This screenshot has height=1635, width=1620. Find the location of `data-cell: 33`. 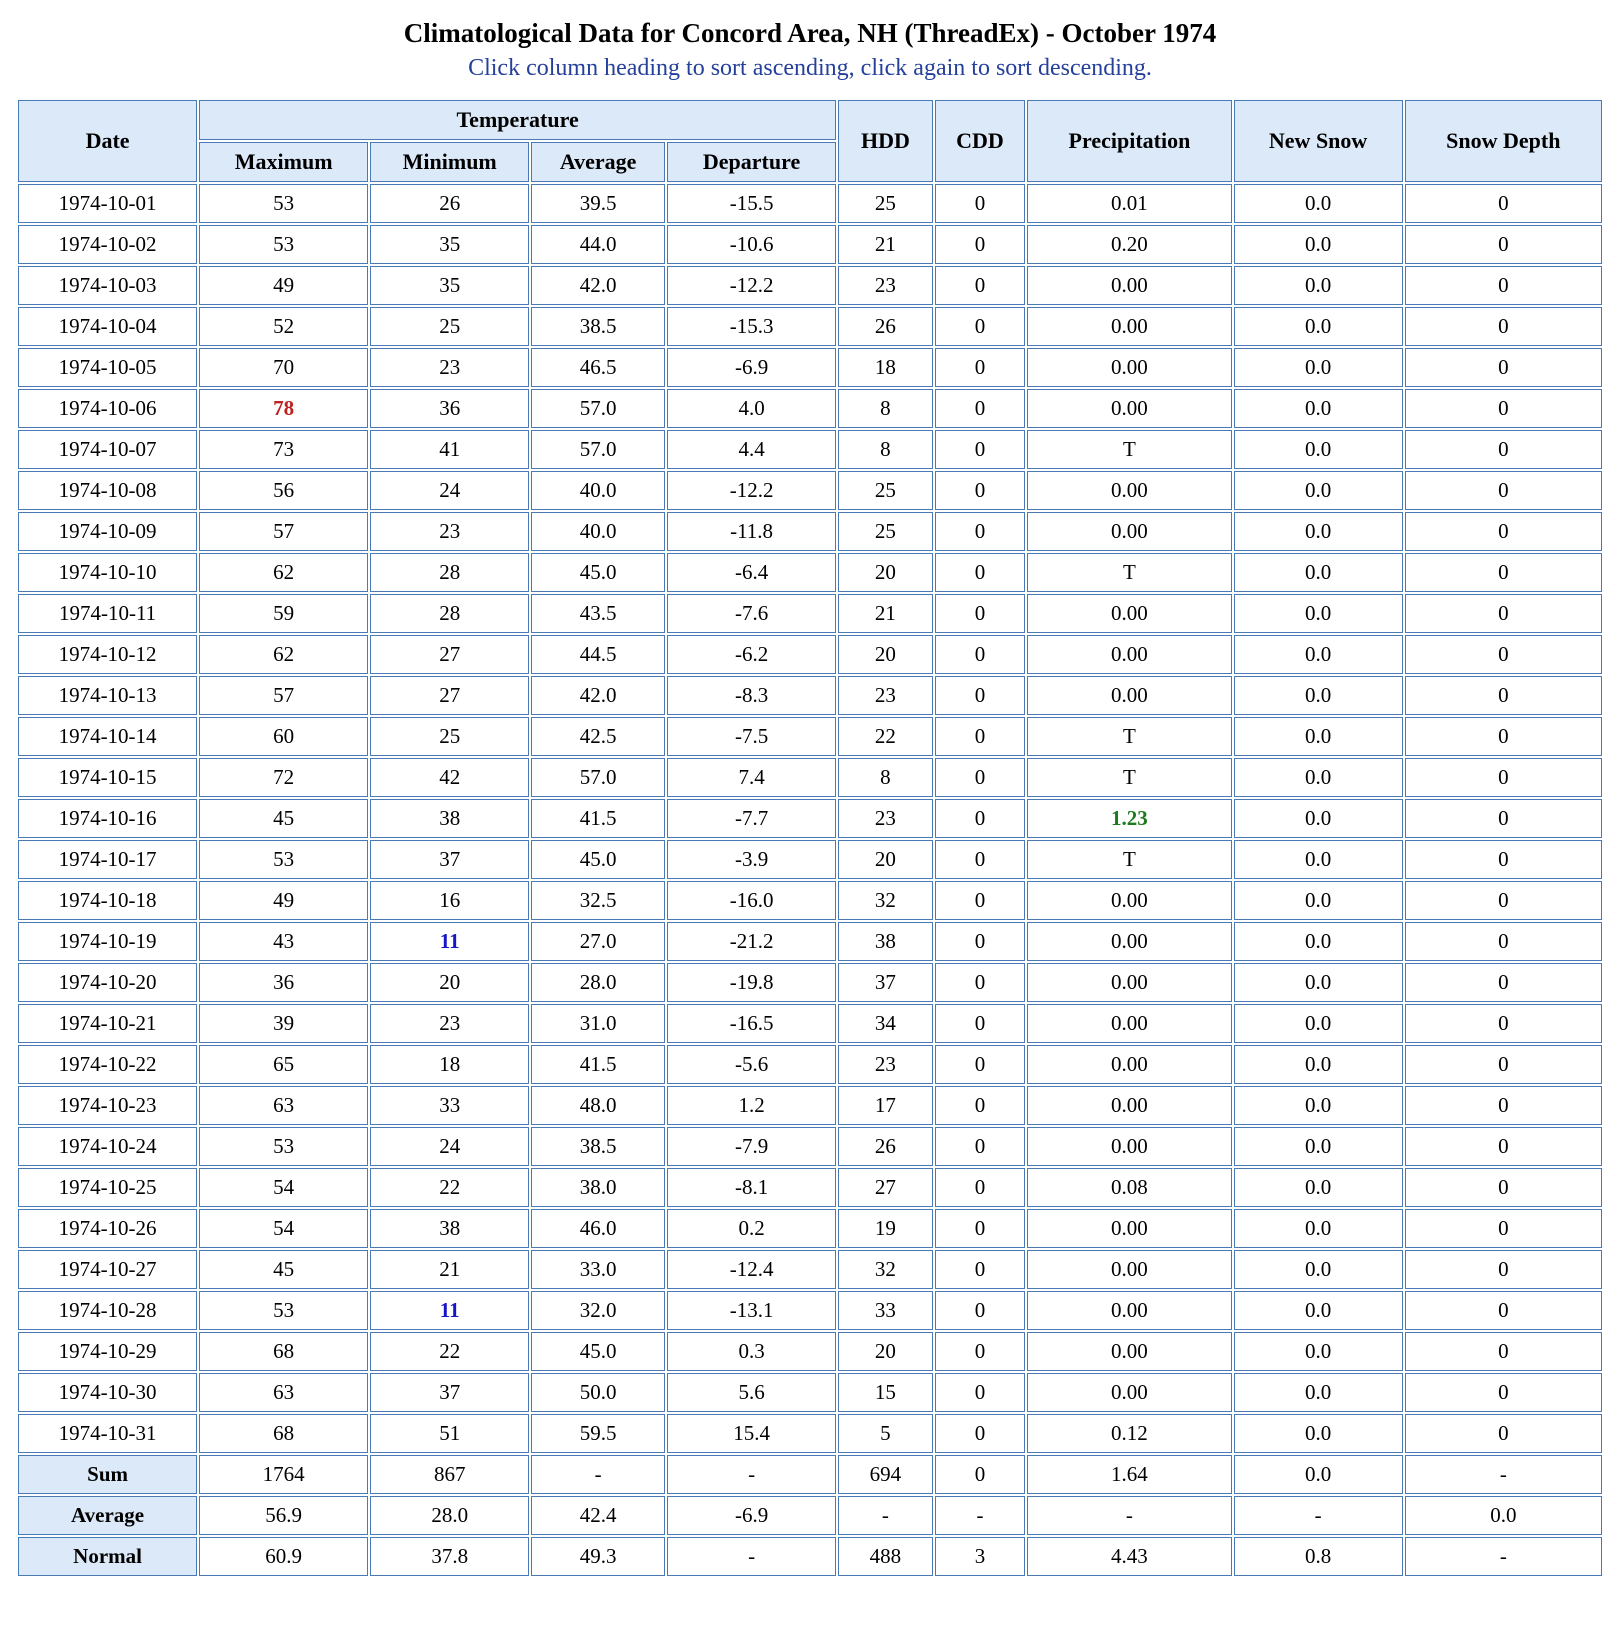

data-cell: 33 is located at coordinates (450, 1105).